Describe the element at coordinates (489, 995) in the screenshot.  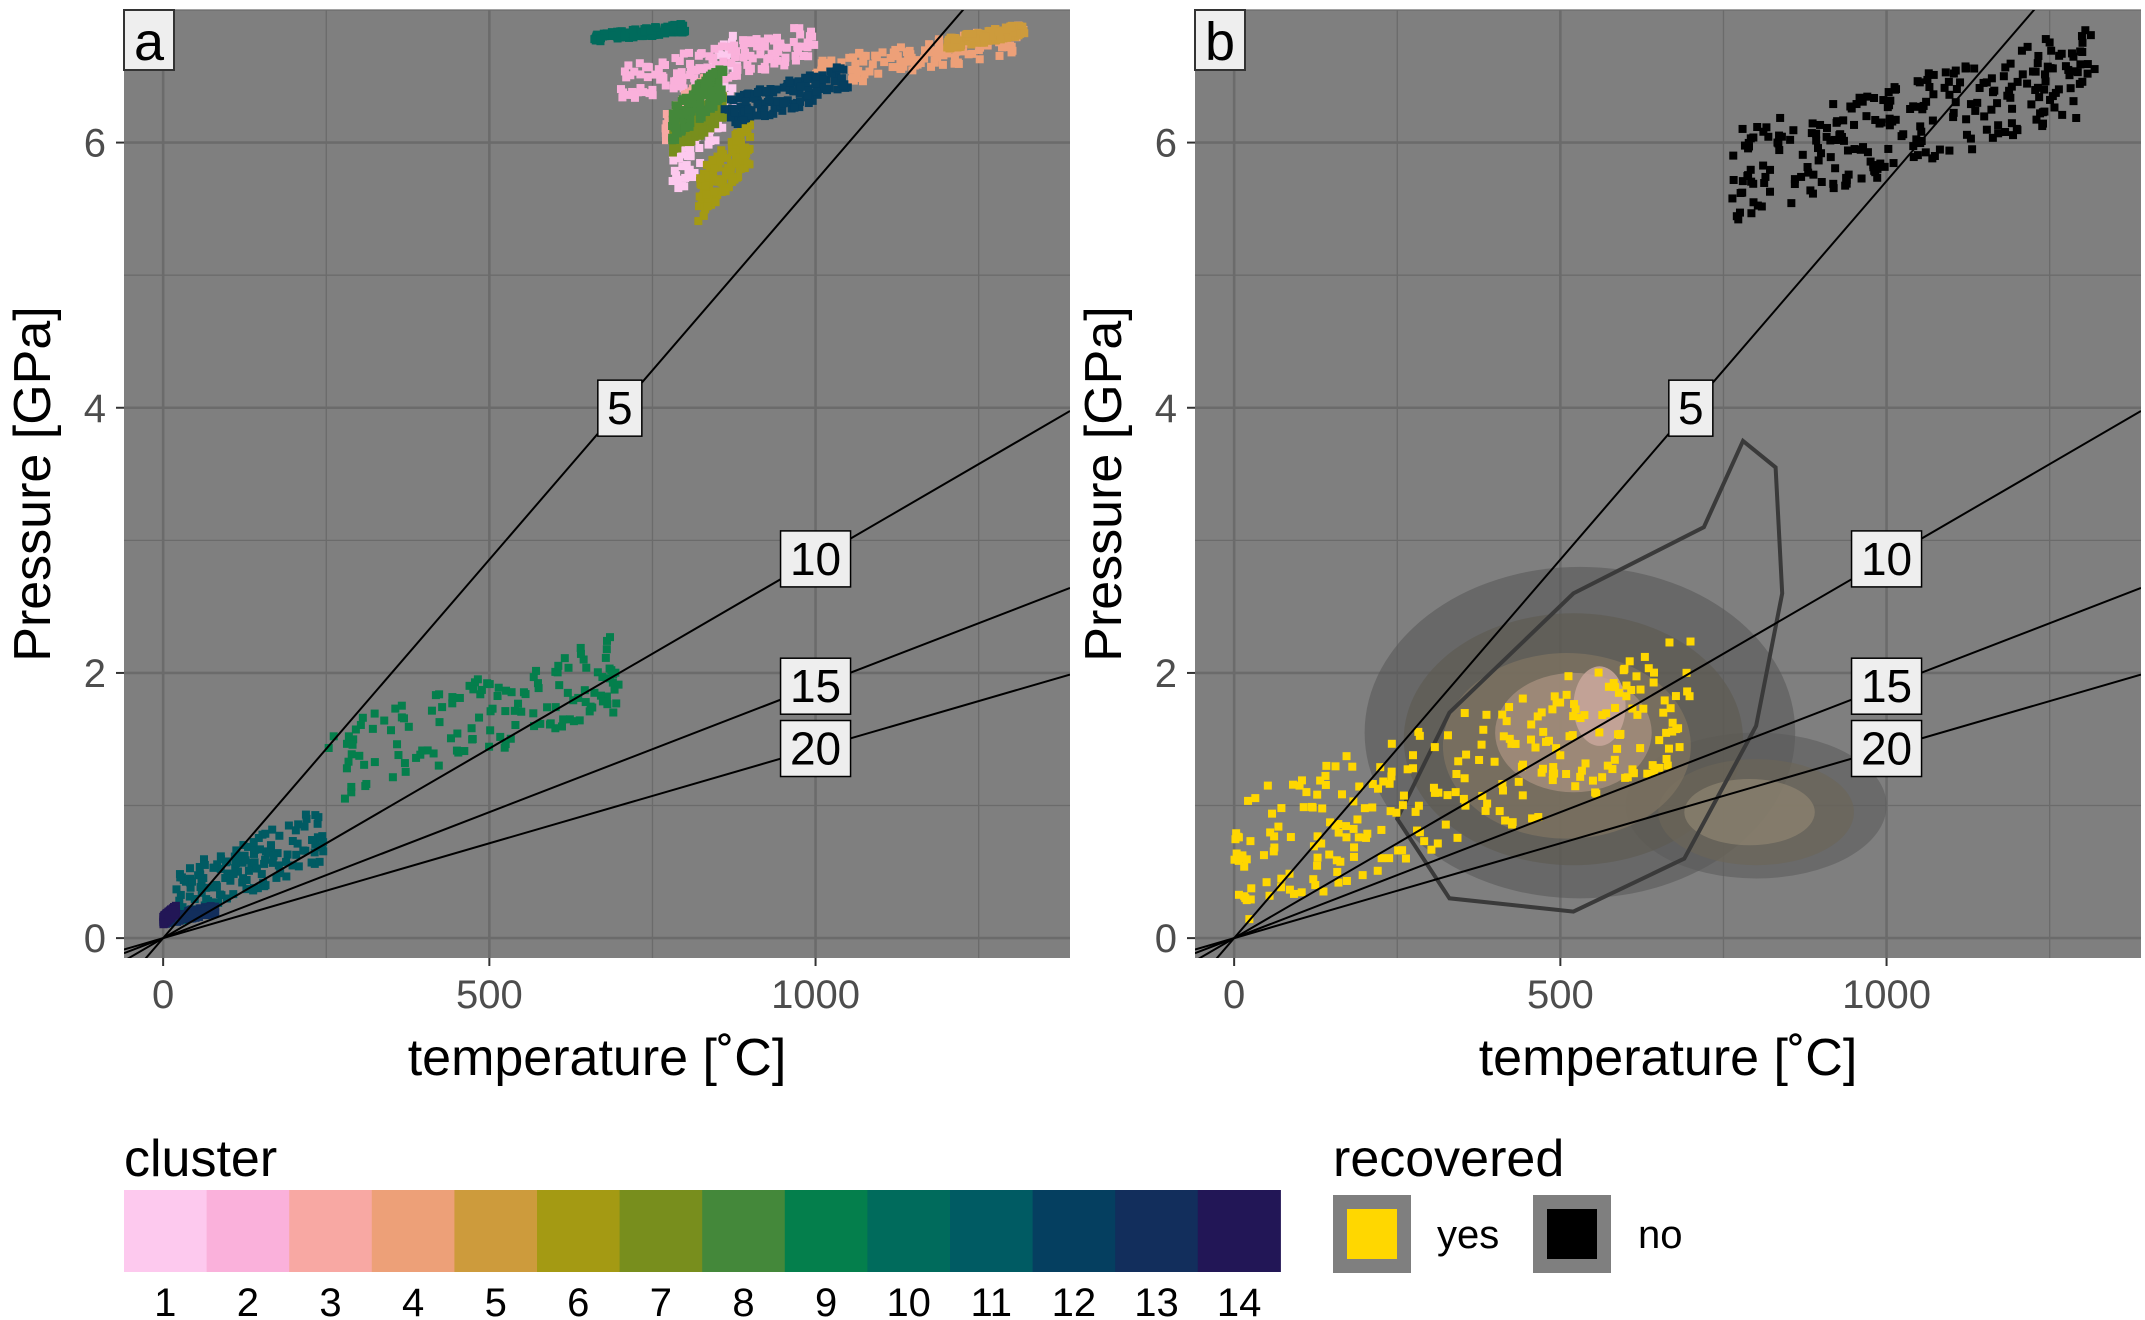
I see `x-tick-label: 500` at that location.